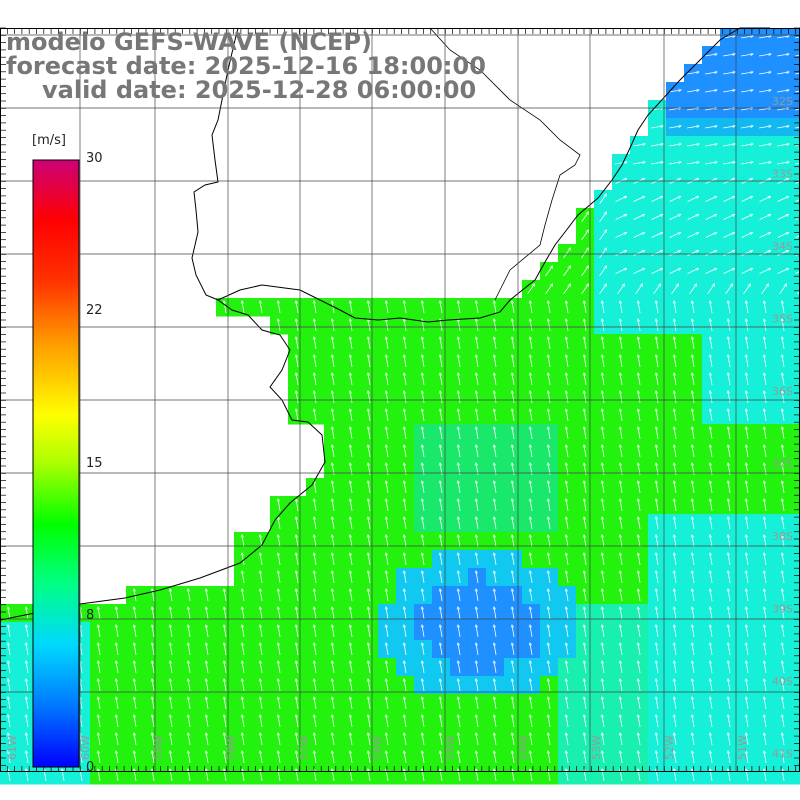  What do you see at coordinates (94, 310) in the screenshot?
I see `colorbar-tick-22: 22` at bounding box center [94, 310].